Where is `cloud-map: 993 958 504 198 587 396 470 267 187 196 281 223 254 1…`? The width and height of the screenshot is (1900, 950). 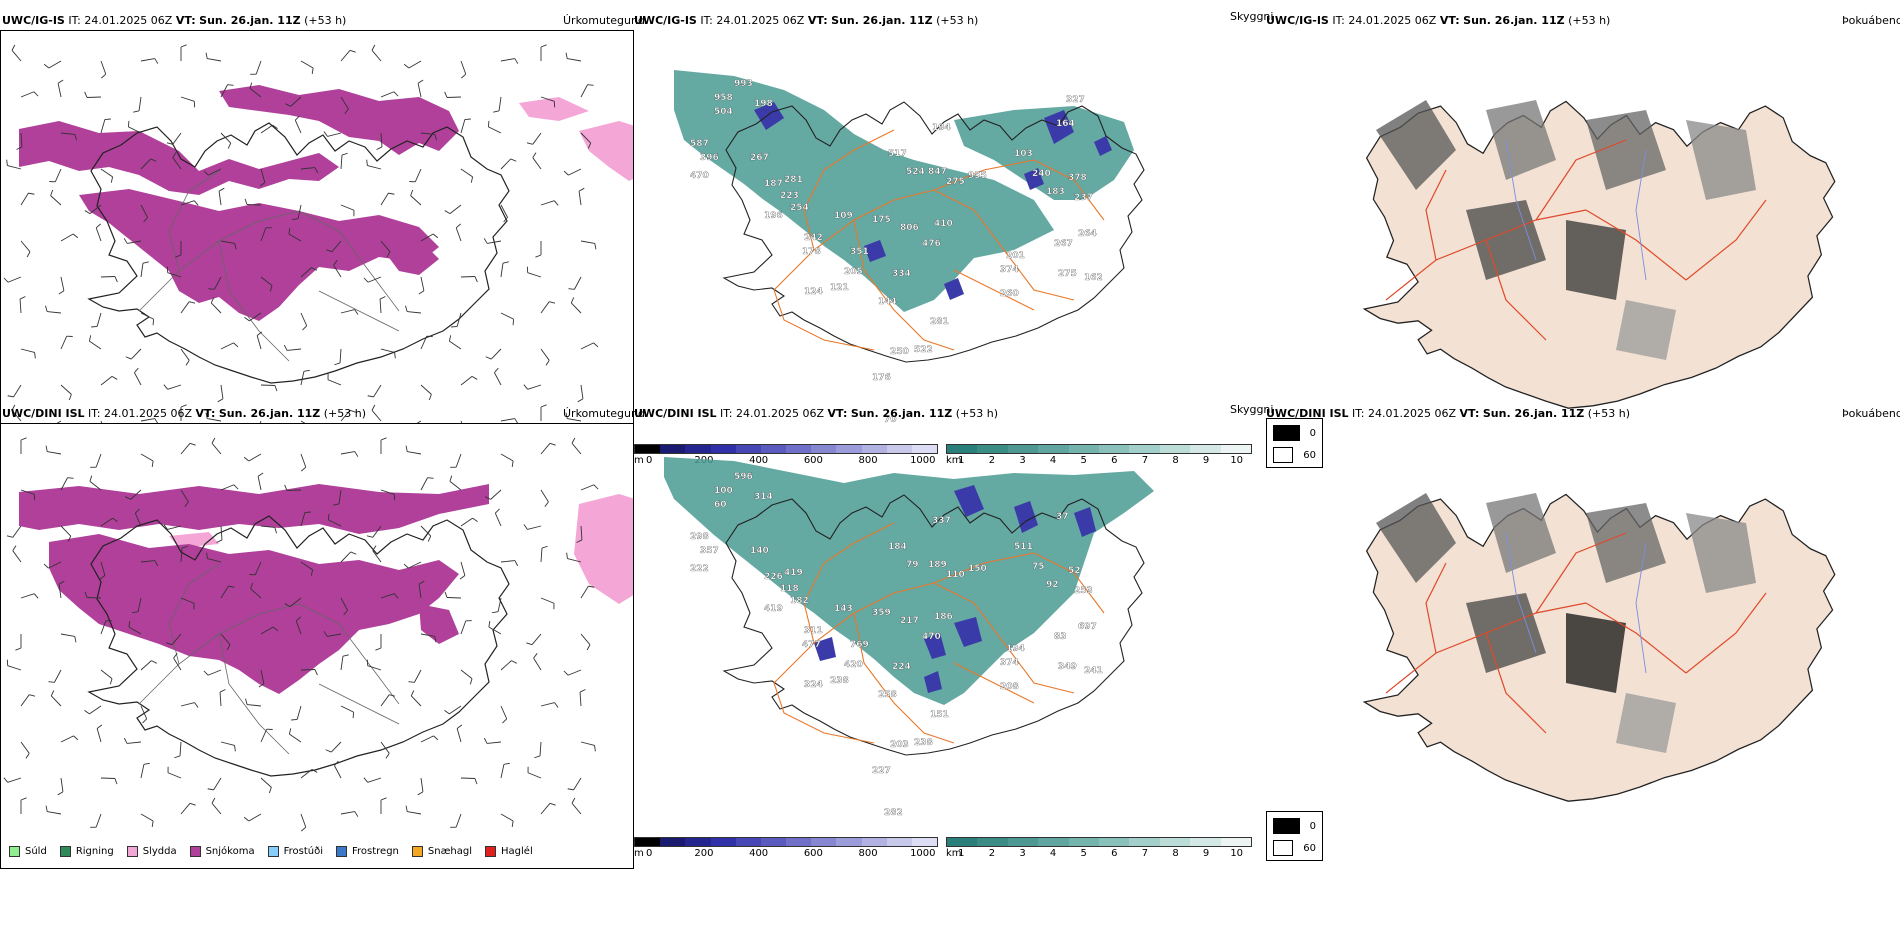
cloud-map: 993 958 504 198 587 396 470 267 187 196 281 223 254 1… is located at coordinates (950, 235).